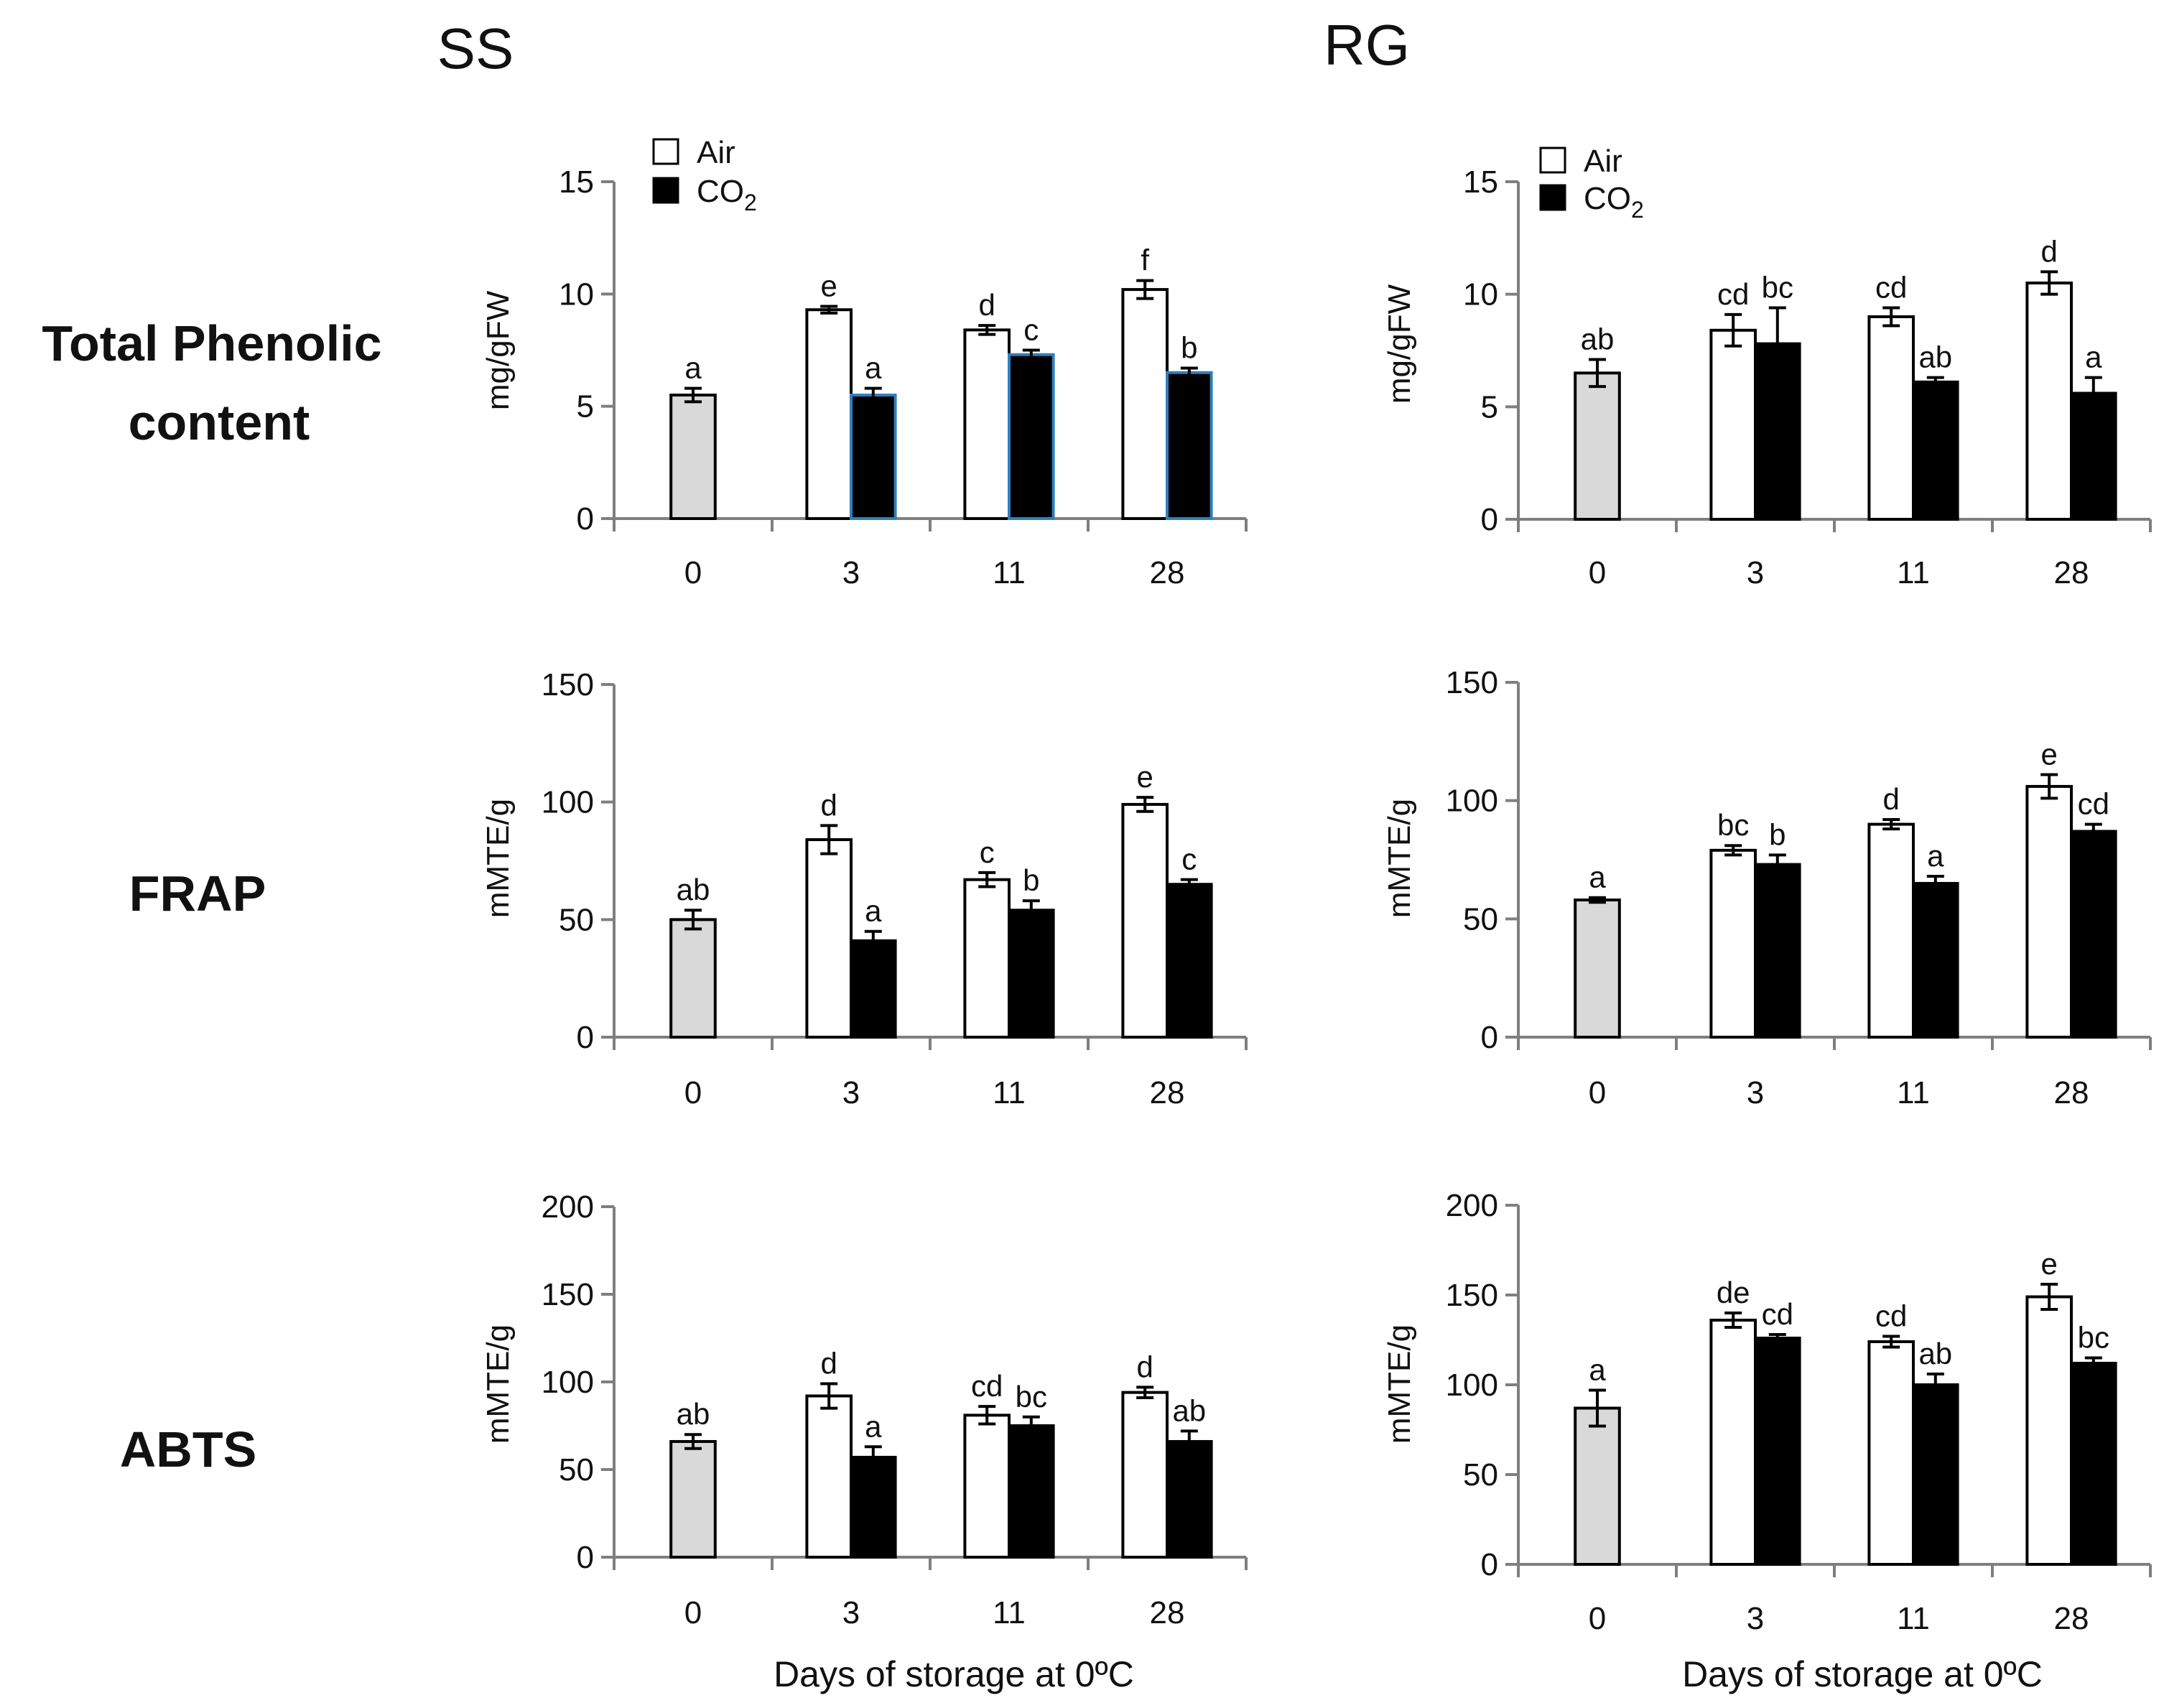 The image size is (2164, 1708). Describe the element at coordinates (1480, 182) in the screenshot. I see `y-tick-label: 15` at that location.